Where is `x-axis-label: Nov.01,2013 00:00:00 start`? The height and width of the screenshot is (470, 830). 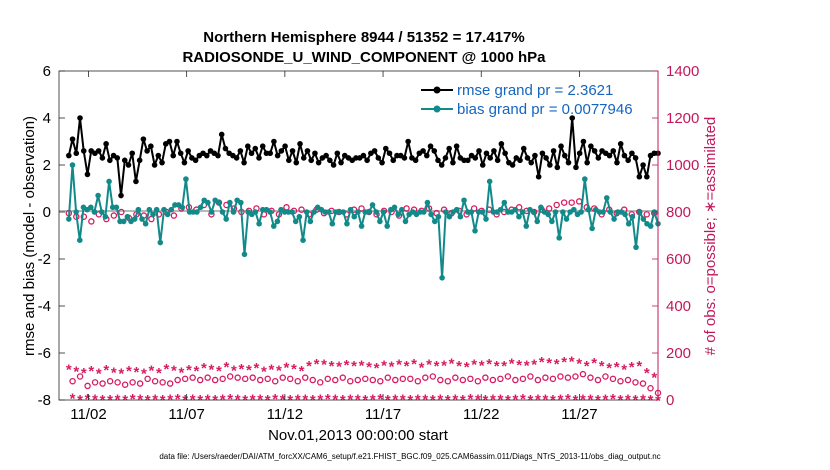 x-axis-label: Nov.01,2013 00:00:00 start is located at coordinates (358, 435).